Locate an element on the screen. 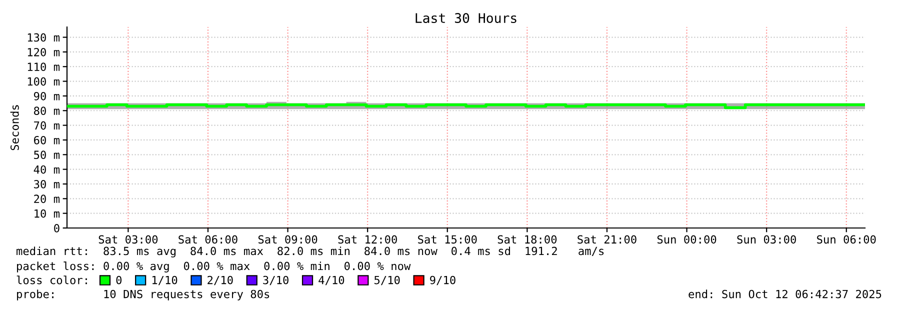  y-tick-label: 20 m is located at coordinates (47, 199).